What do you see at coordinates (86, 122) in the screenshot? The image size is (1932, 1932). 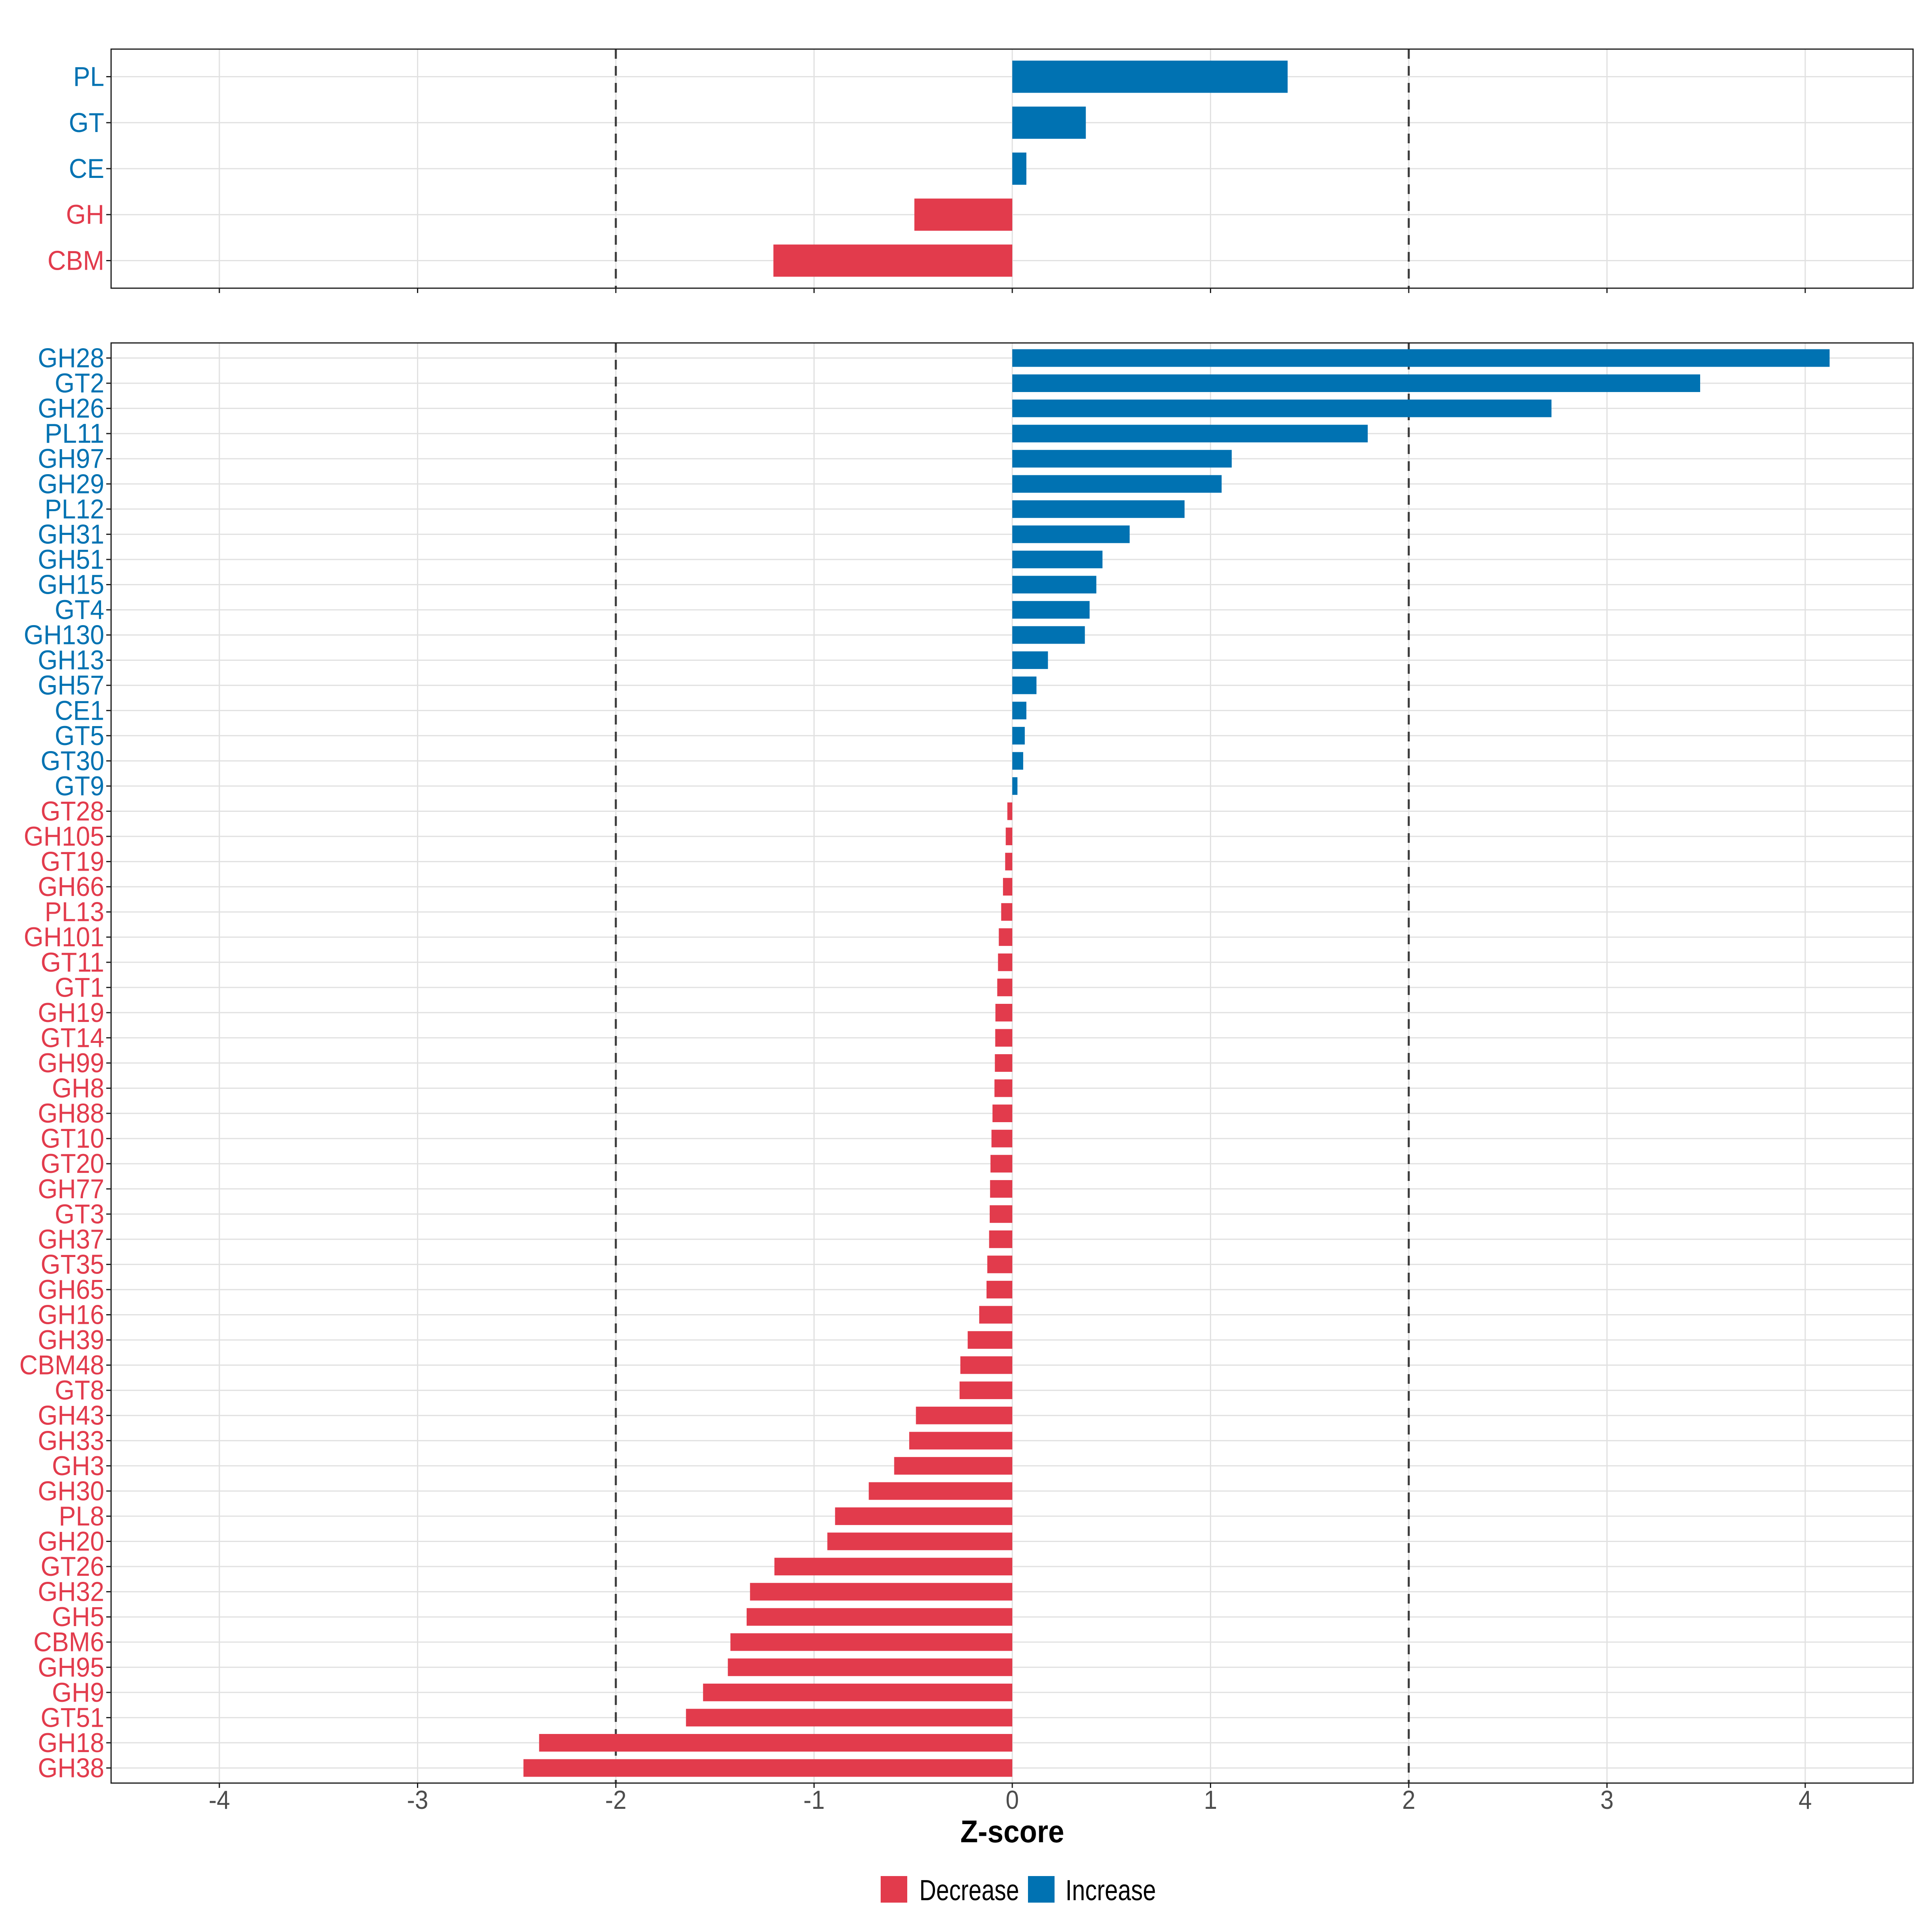 I see `svg-text: GT` at bounding box center [86, 122].